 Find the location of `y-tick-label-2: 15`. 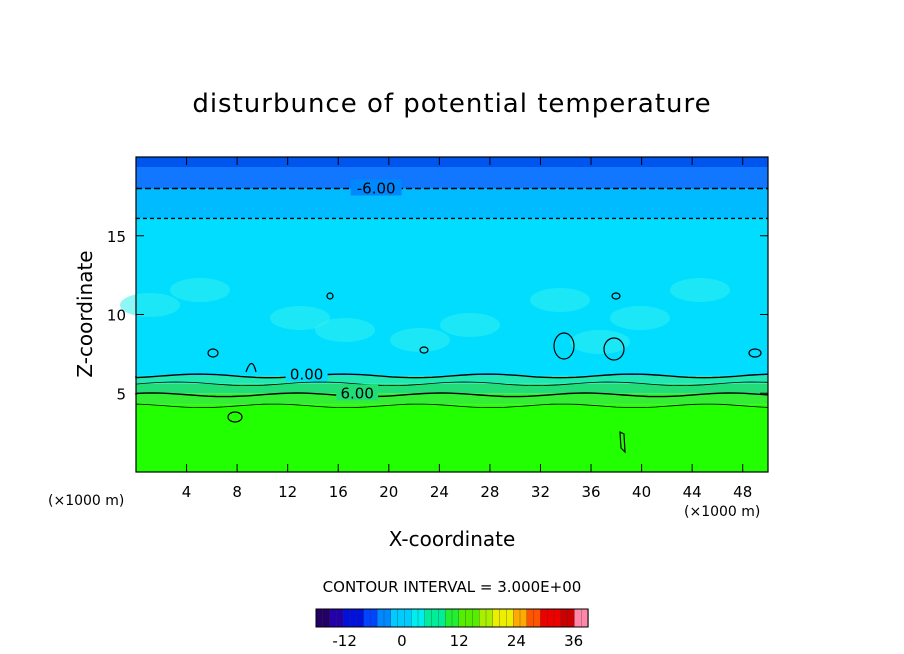

y-tick-label-2: 15 is located at coordinates (116, 237).